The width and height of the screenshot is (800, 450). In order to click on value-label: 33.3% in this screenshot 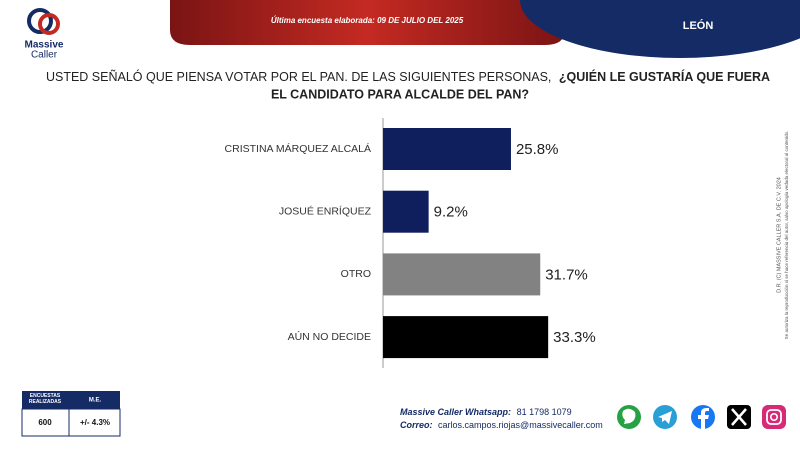, I will do `click(574, 337)`.